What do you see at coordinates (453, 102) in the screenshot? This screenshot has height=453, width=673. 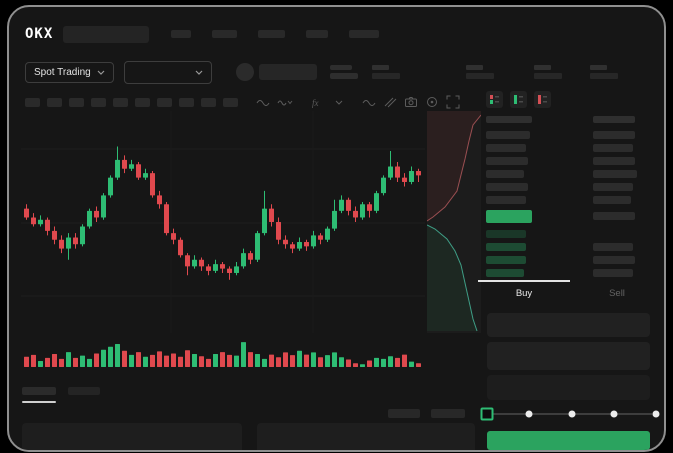 I see `fullscreen-icon` at bounding box center [453, 102].